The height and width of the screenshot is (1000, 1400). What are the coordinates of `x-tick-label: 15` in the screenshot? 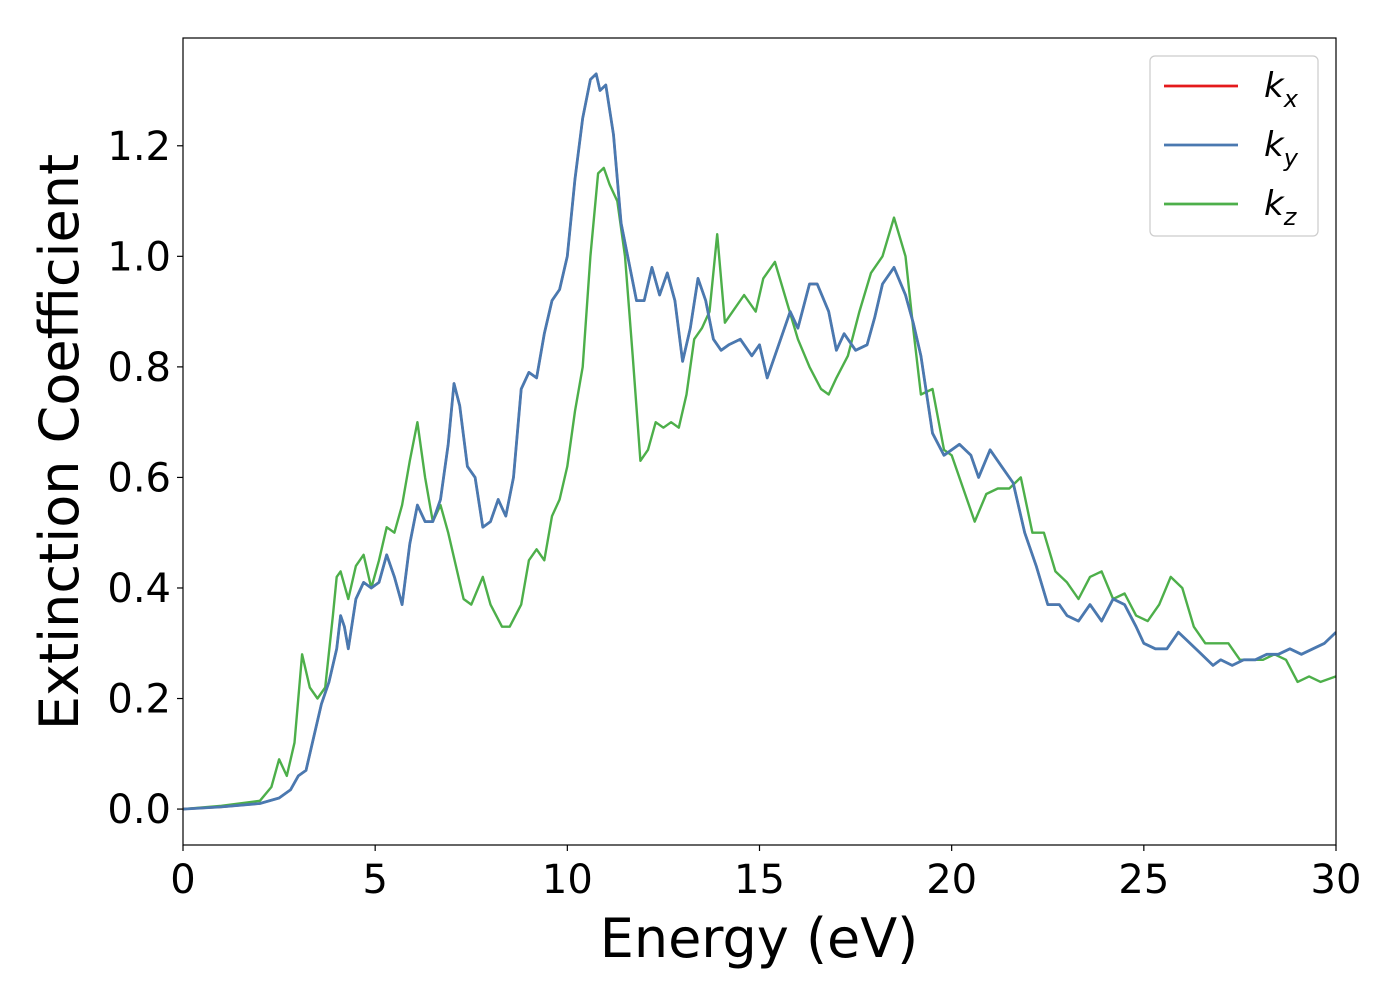 It's located at (759, 880).